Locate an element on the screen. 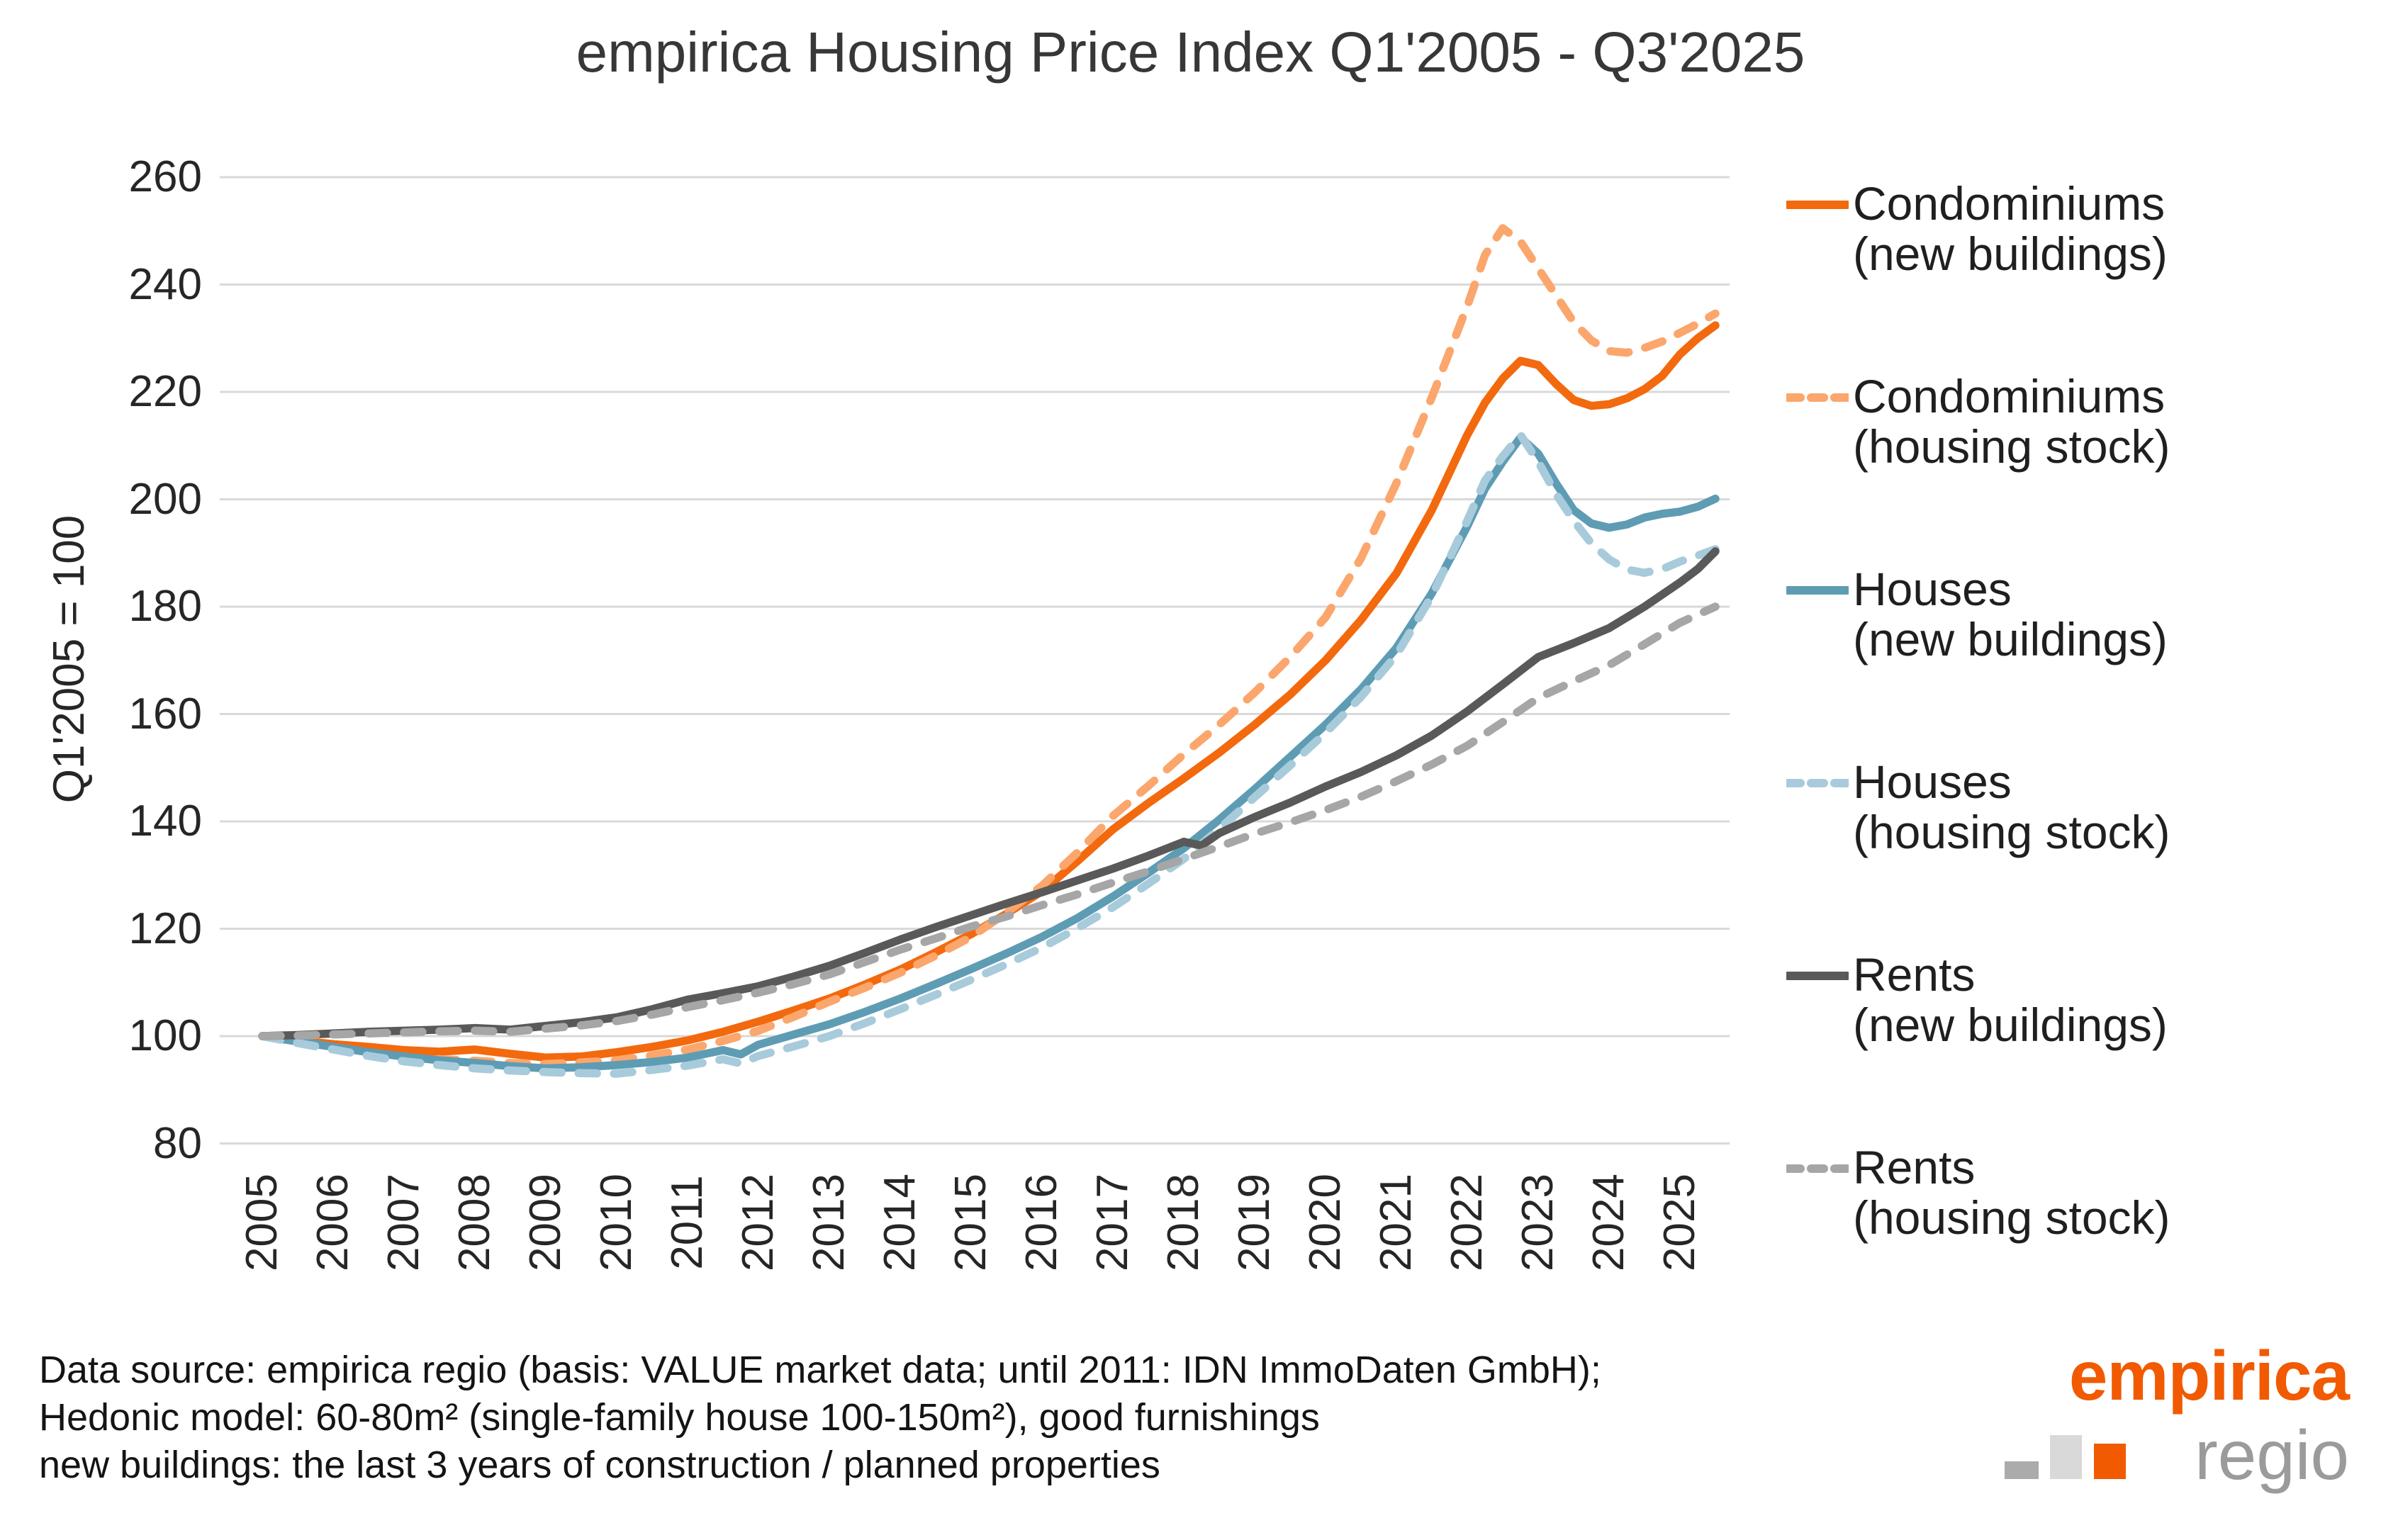 Image resolution: width=2381 pixels, height=1540 pixels. legend-label: Rents (housing stock) is located at coordinates (2011, 1192).